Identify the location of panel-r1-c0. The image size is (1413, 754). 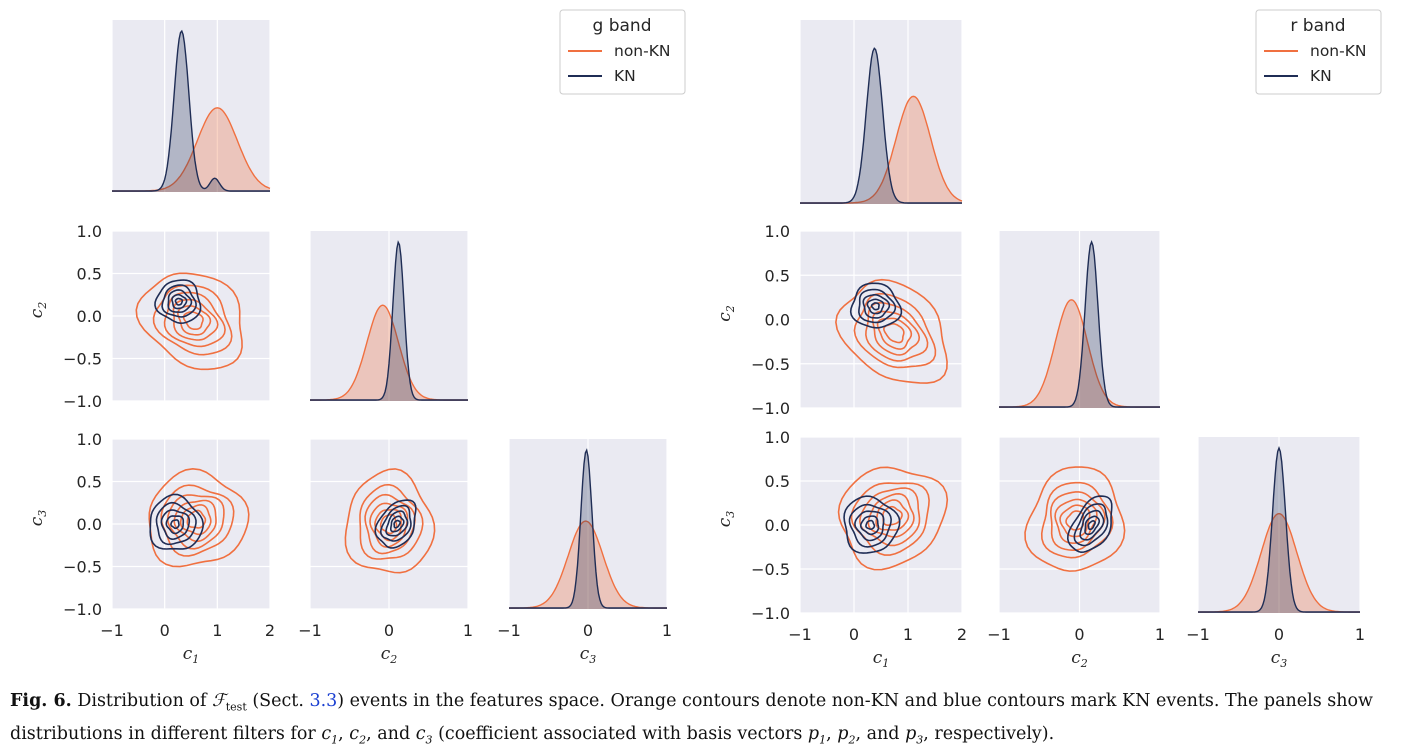
(191, 316).